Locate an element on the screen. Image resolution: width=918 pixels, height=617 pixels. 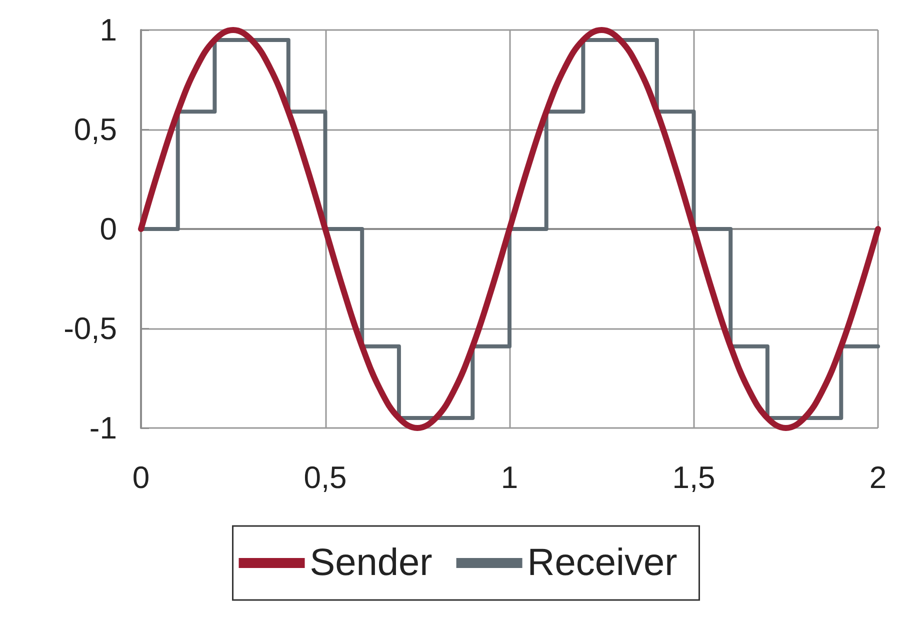
x-tick-label: 0,5 is located at coordinates (325, 477).